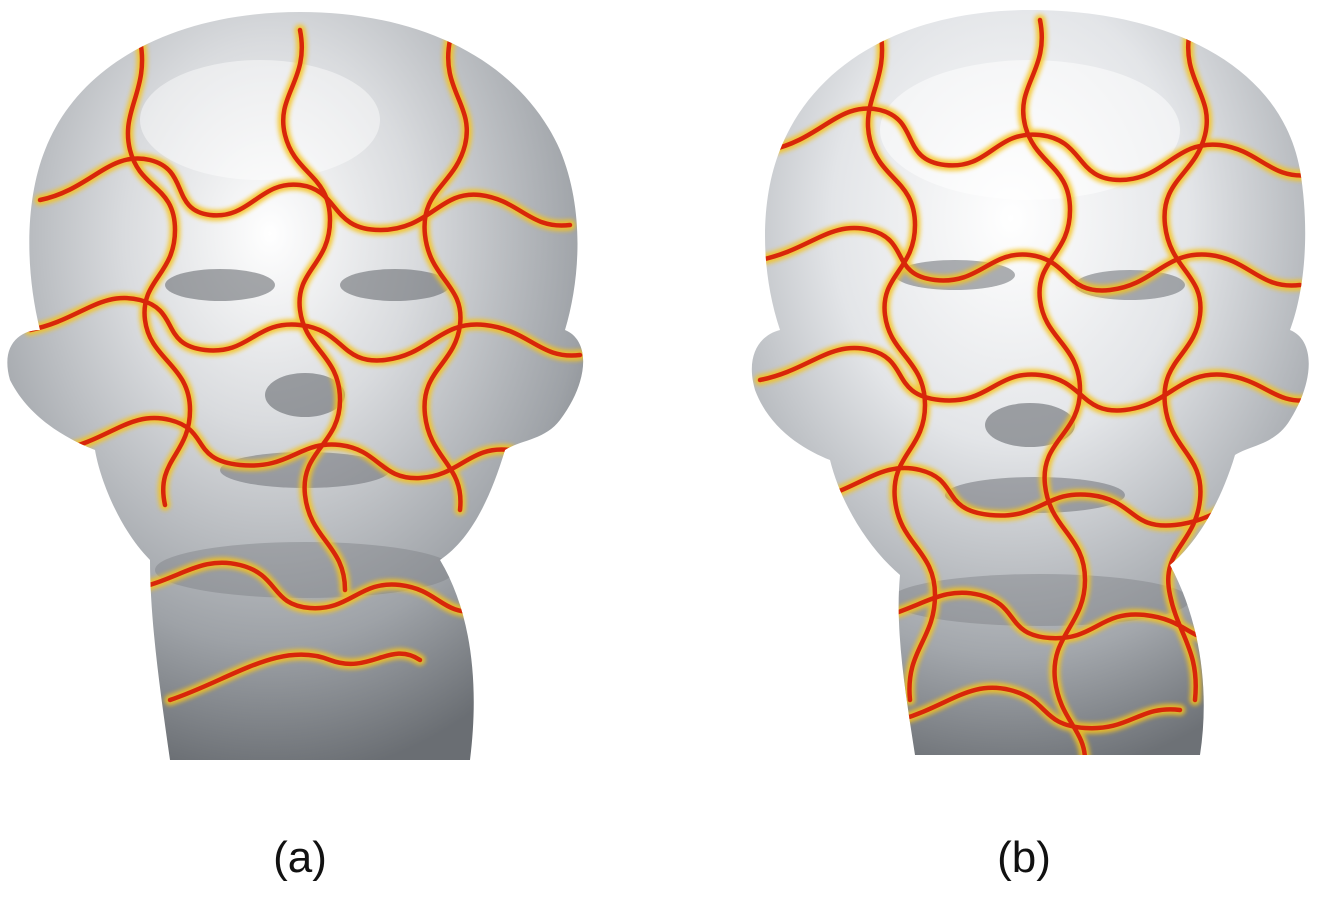 The height and width of the screenshot is (901, 1322). Describe the element at coordinates (300, 857) in the screenshot. I see `panel-a-caption: (a)` at that location.